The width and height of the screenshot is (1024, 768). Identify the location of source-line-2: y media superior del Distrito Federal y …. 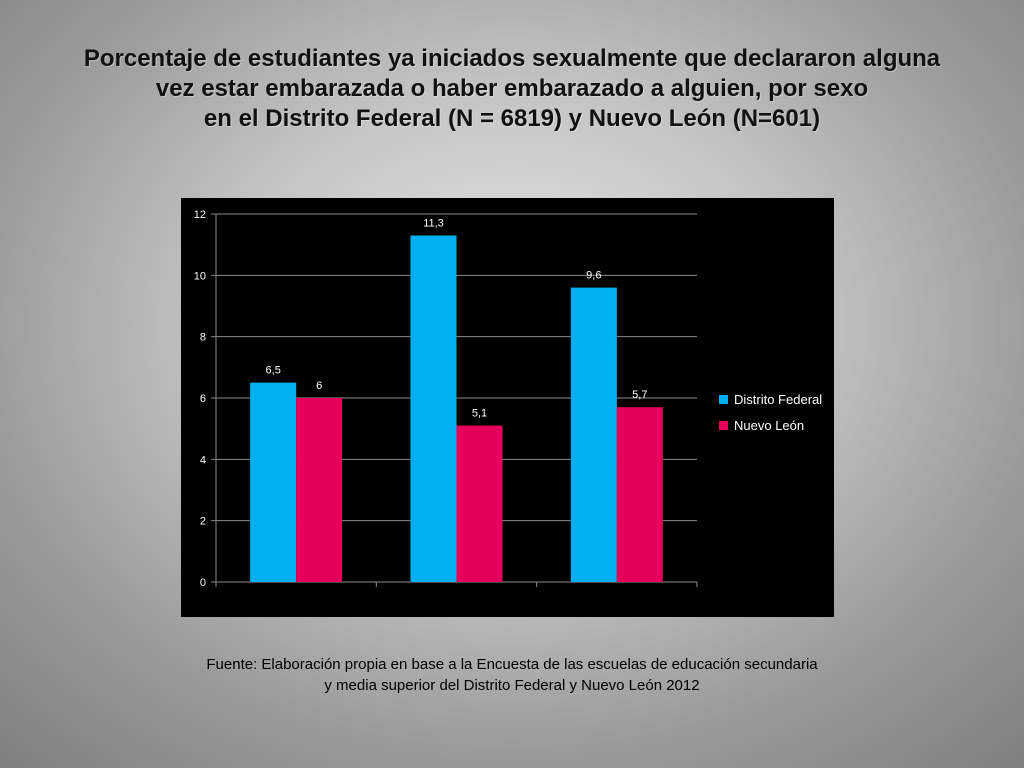
(512, 685).